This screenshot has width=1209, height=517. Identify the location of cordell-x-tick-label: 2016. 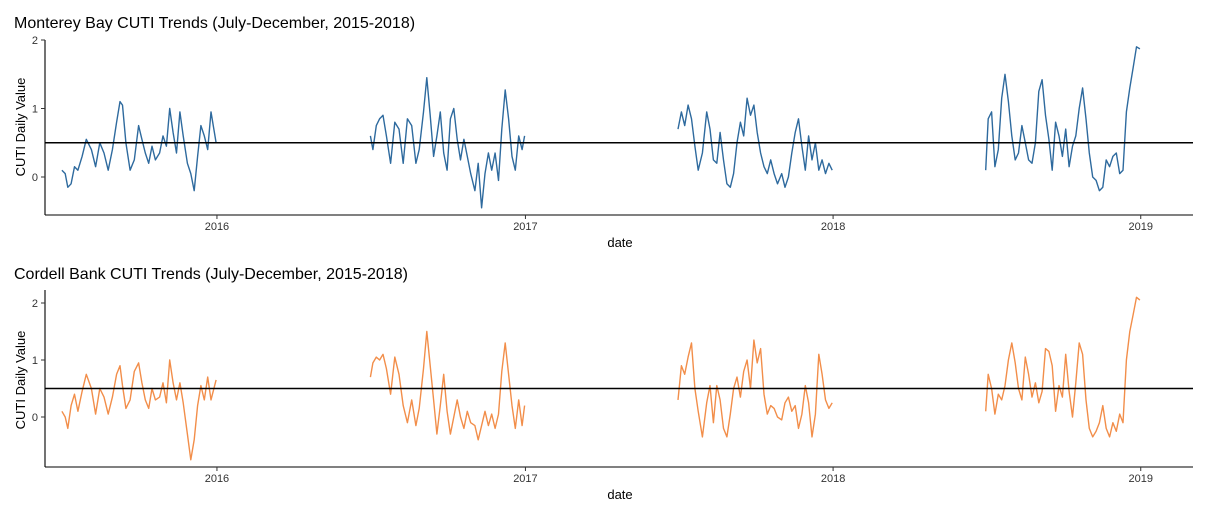
(217, 479).